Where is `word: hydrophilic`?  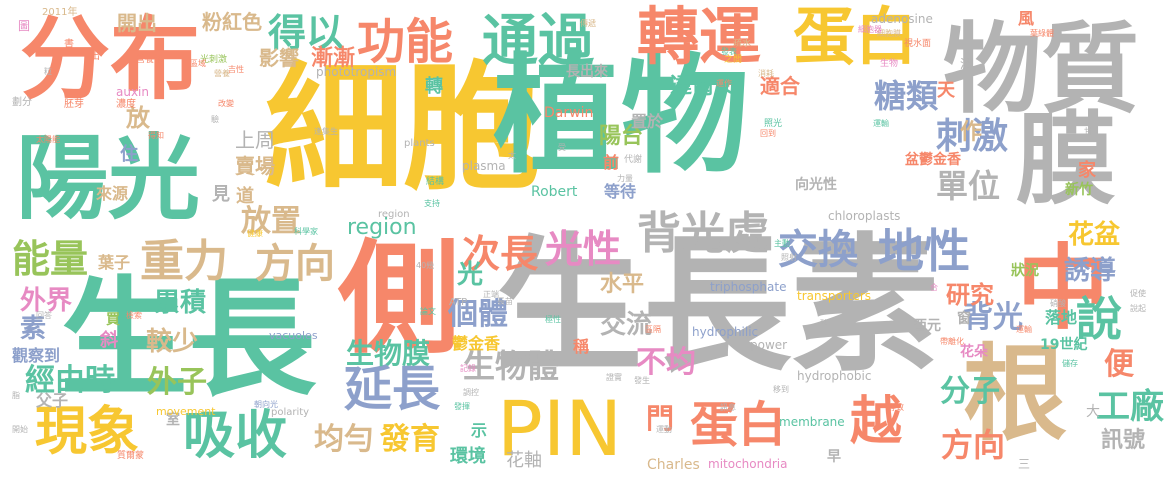
word: hydrophilic is located at coordinates (725, 332).